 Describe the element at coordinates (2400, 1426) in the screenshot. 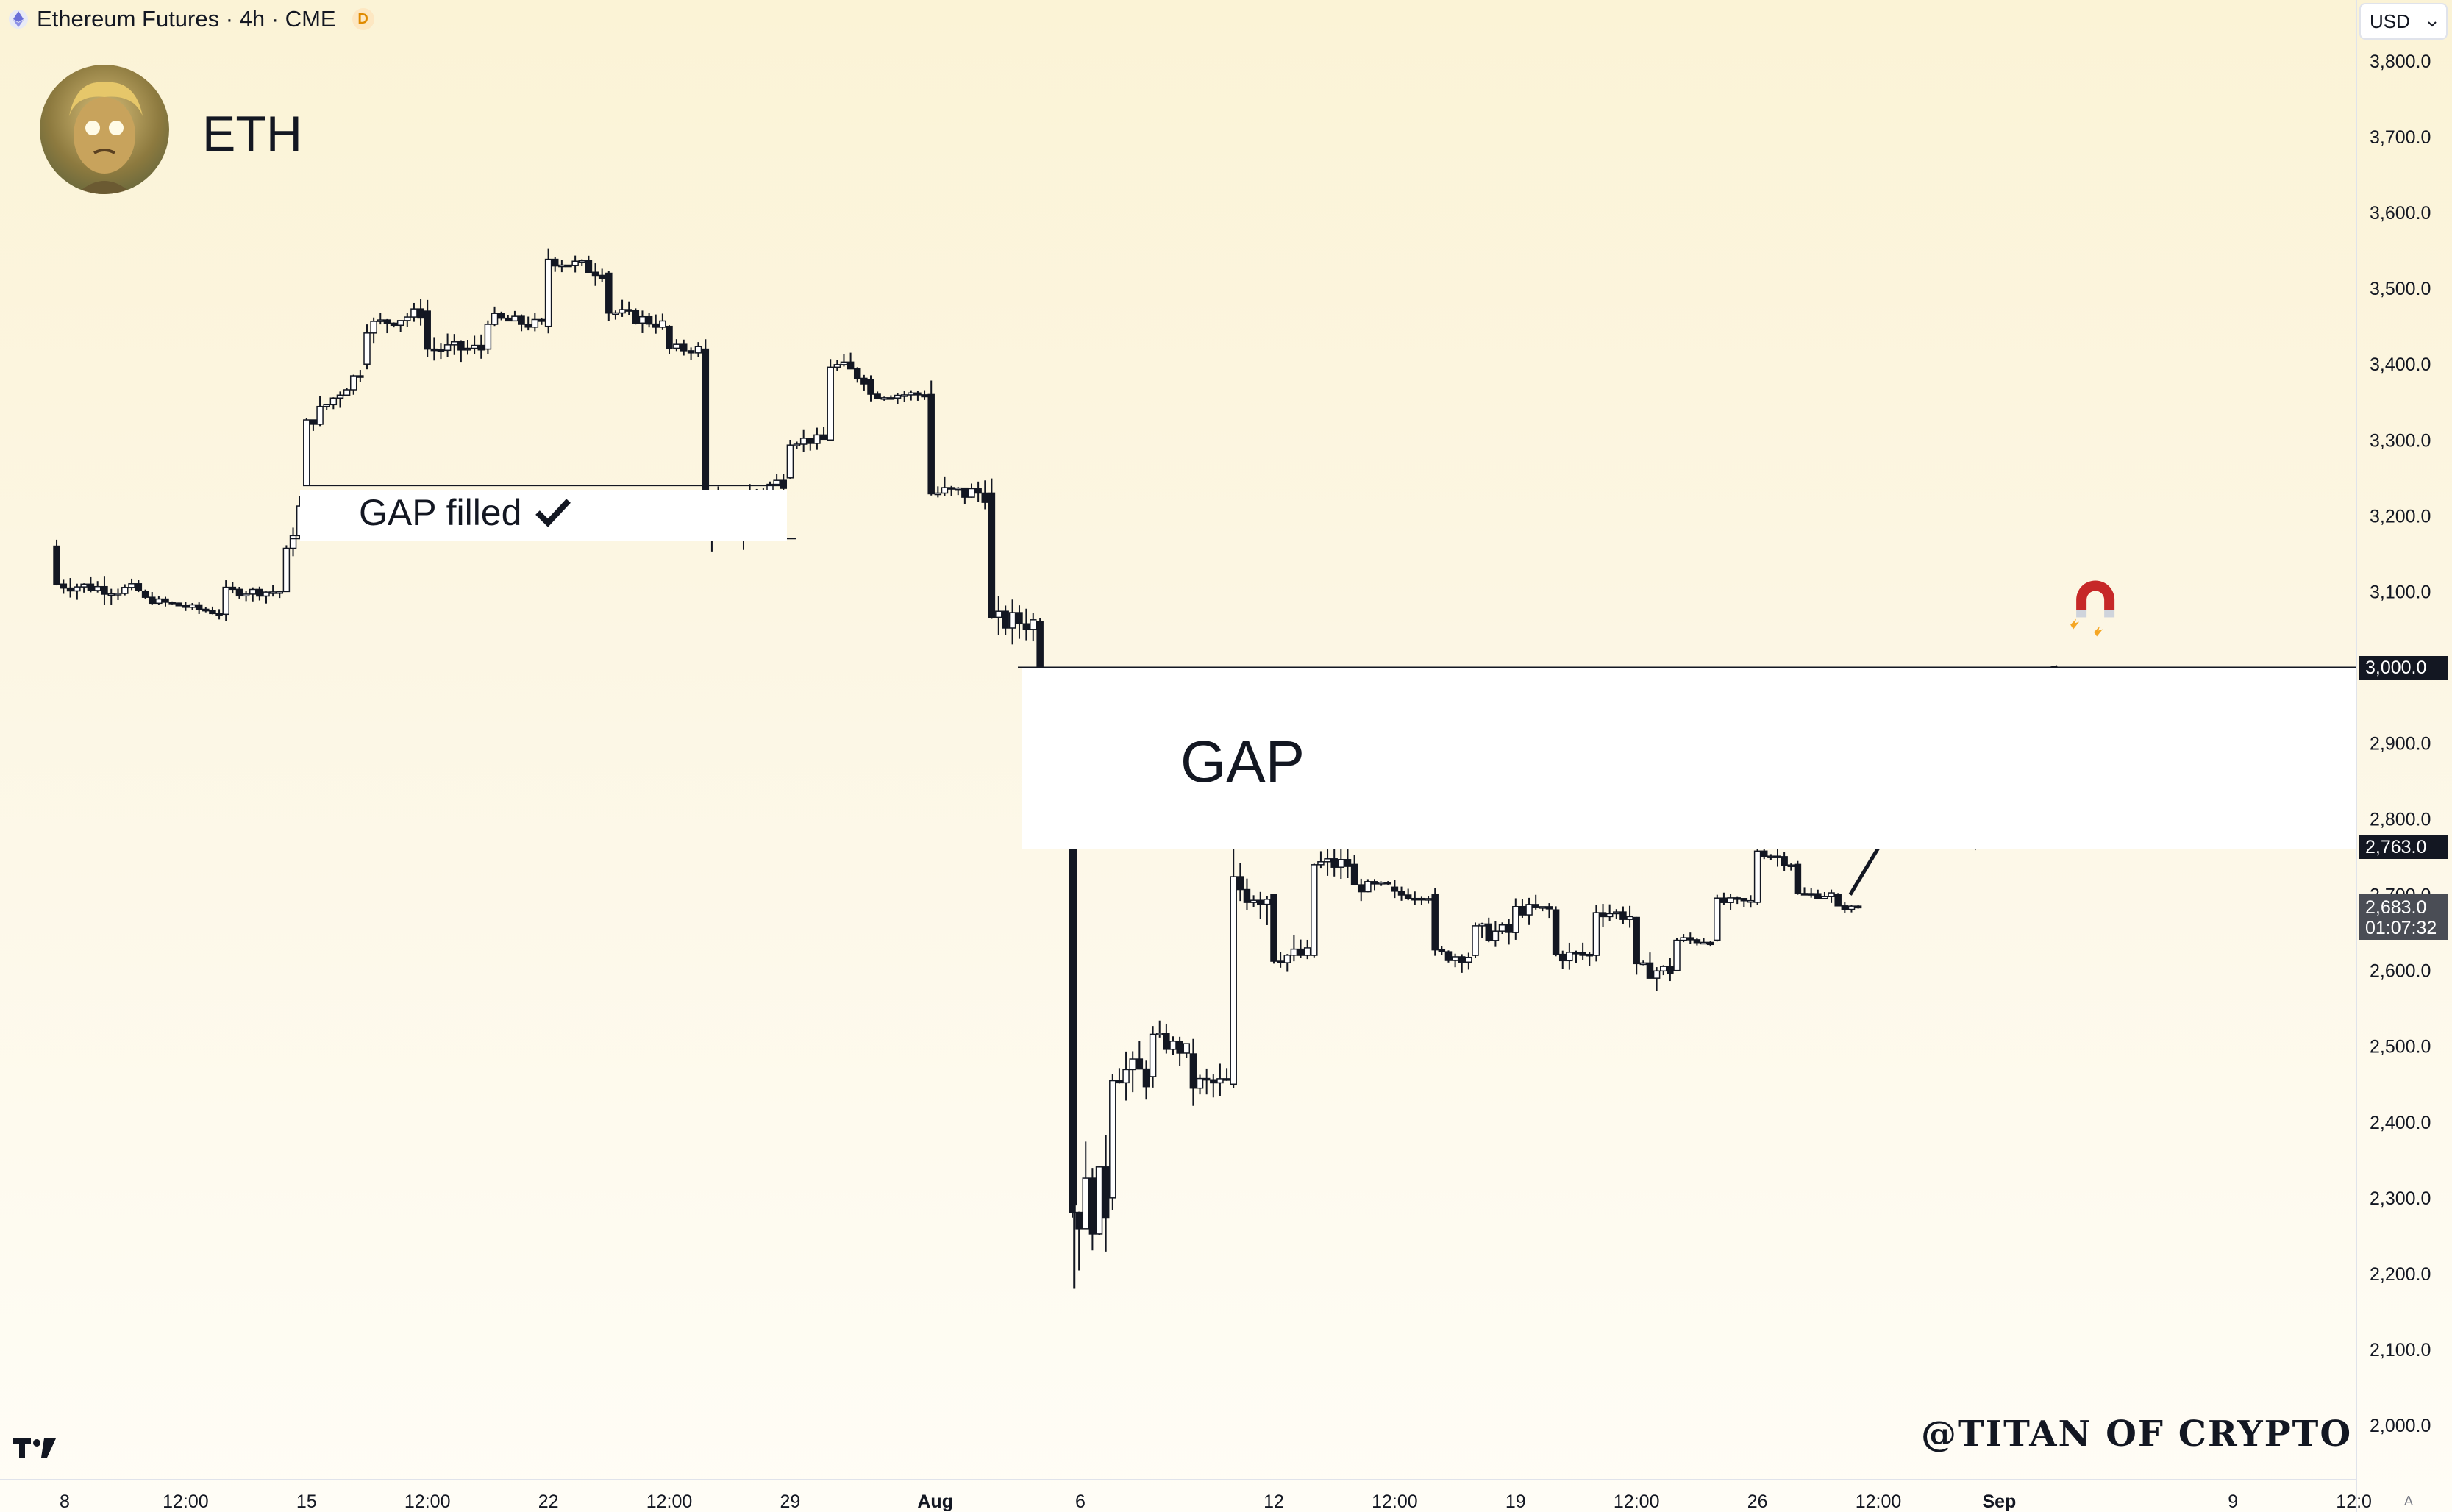

I see `y-tick-label: 2,000.0` at that location.